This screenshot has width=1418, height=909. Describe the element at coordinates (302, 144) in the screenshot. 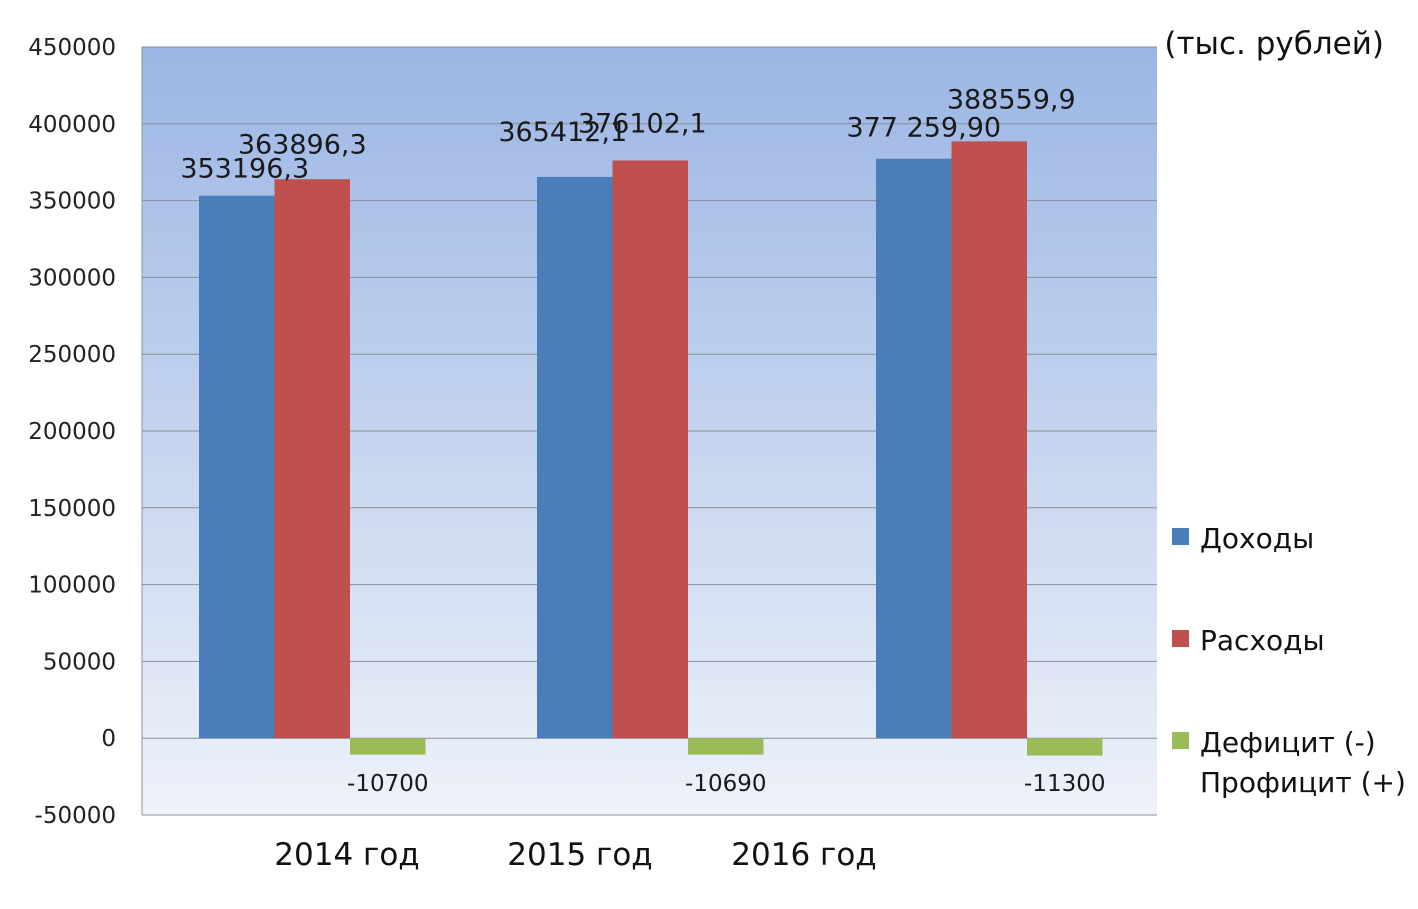

I see `data-label: 363896,3` at that location.